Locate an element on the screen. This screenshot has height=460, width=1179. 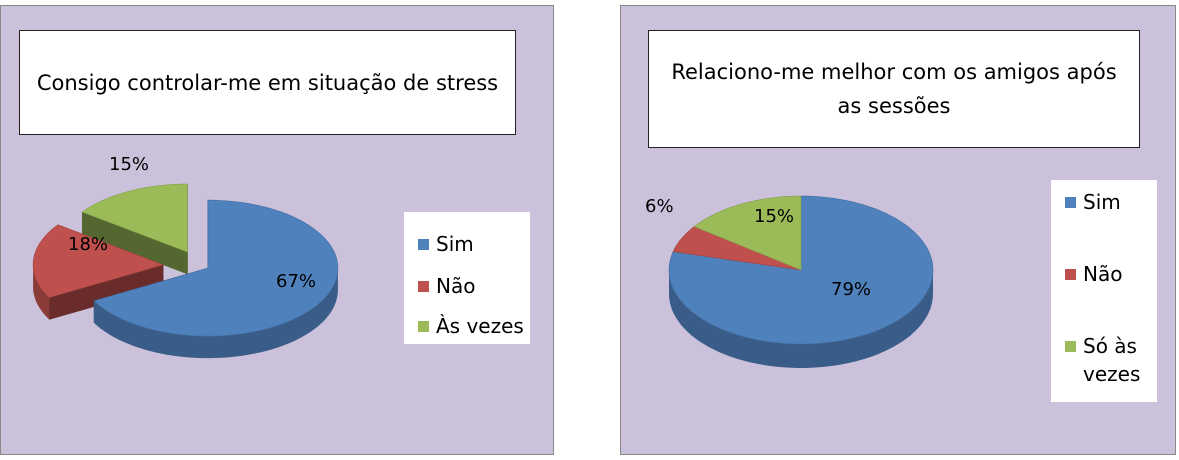
chart-legend: Sim Não Às vezes is located at coordinates (467, 278).